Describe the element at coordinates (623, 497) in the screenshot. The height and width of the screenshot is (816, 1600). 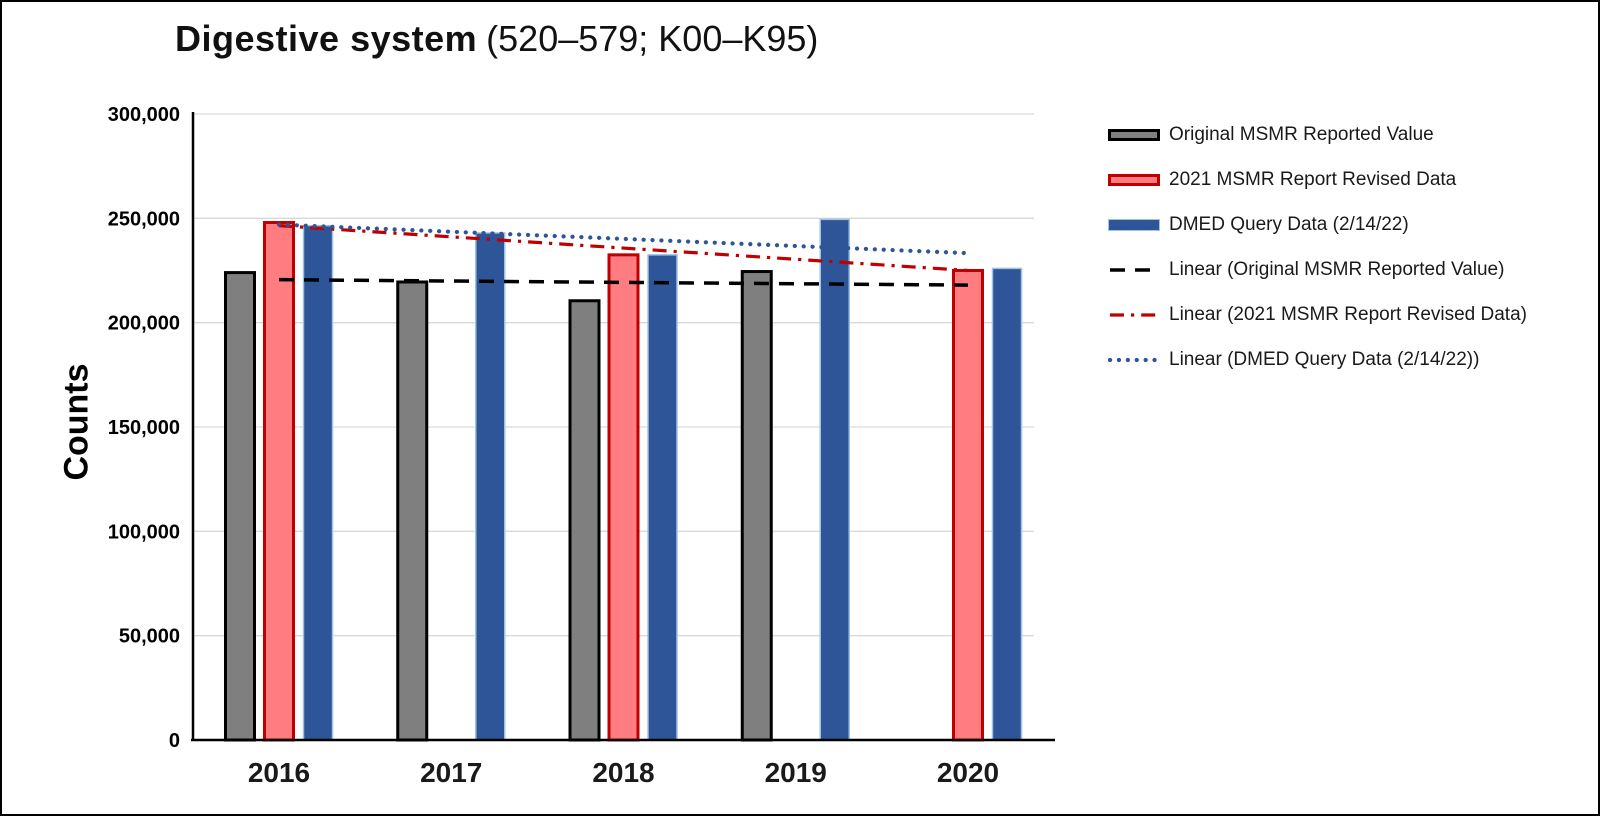
I see `bar-series2-2018` at that location.